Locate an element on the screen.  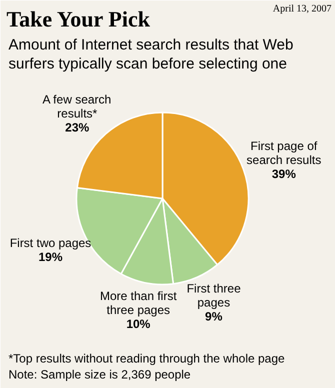
data-label: 9% is located at coordinates (214, 317).